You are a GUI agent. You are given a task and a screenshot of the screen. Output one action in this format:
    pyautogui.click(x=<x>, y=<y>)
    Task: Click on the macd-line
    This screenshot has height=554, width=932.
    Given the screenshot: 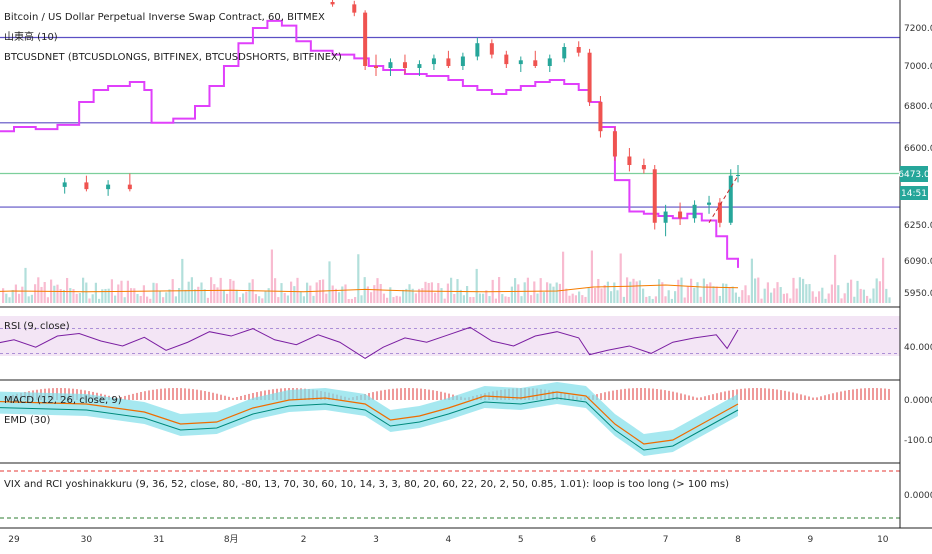 What is the action you would take?
    pyautogui.click(x=369, y=418)
    